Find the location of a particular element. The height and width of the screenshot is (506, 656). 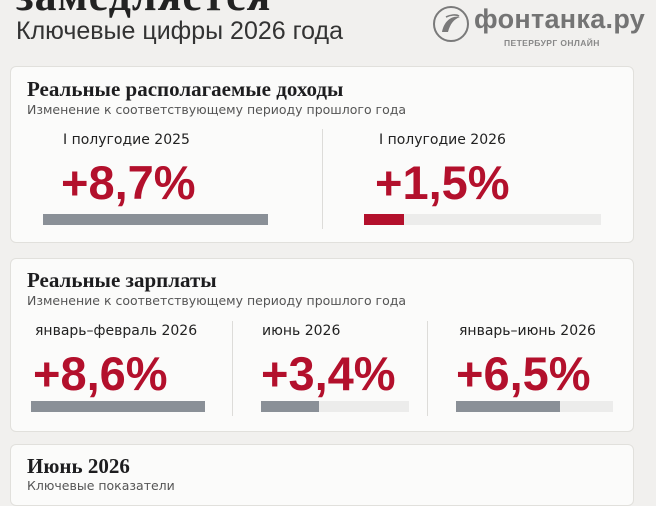

income-value-1: +8,7% is located at coordinates (128, 182).